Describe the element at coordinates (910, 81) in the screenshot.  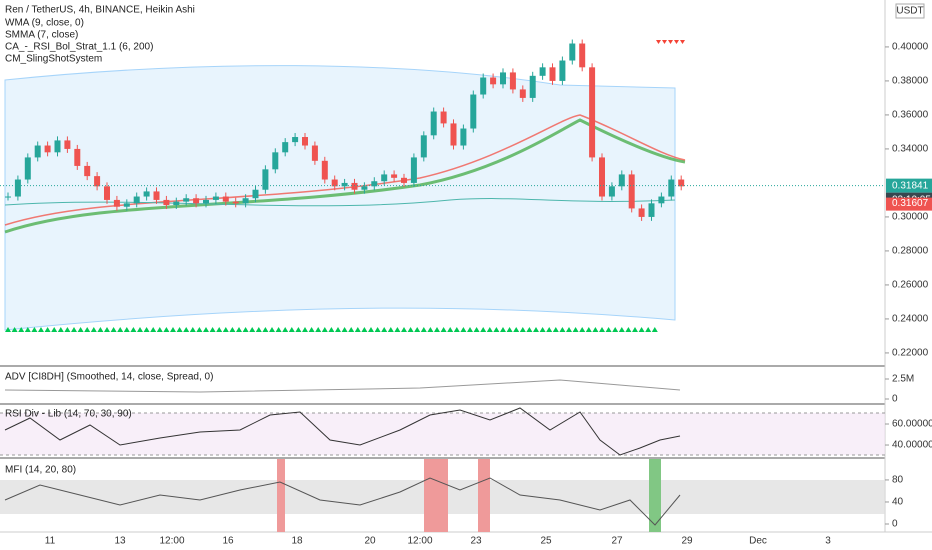
I see `y-tick-label: 0.38000` at that location.